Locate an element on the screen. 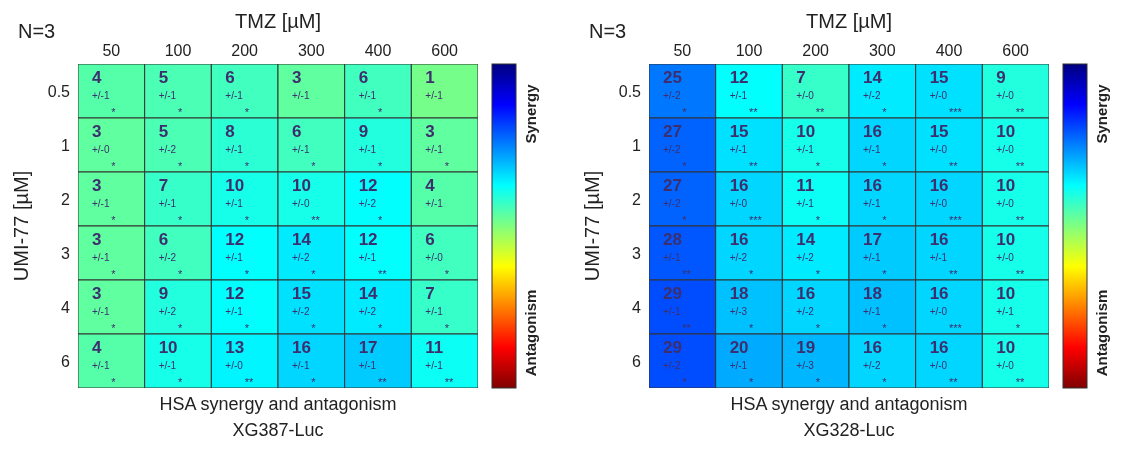 Image resolution: width=1147 pixels, height=453 pixels. y-tick-label: 2 is located at coordinates (637, 199).